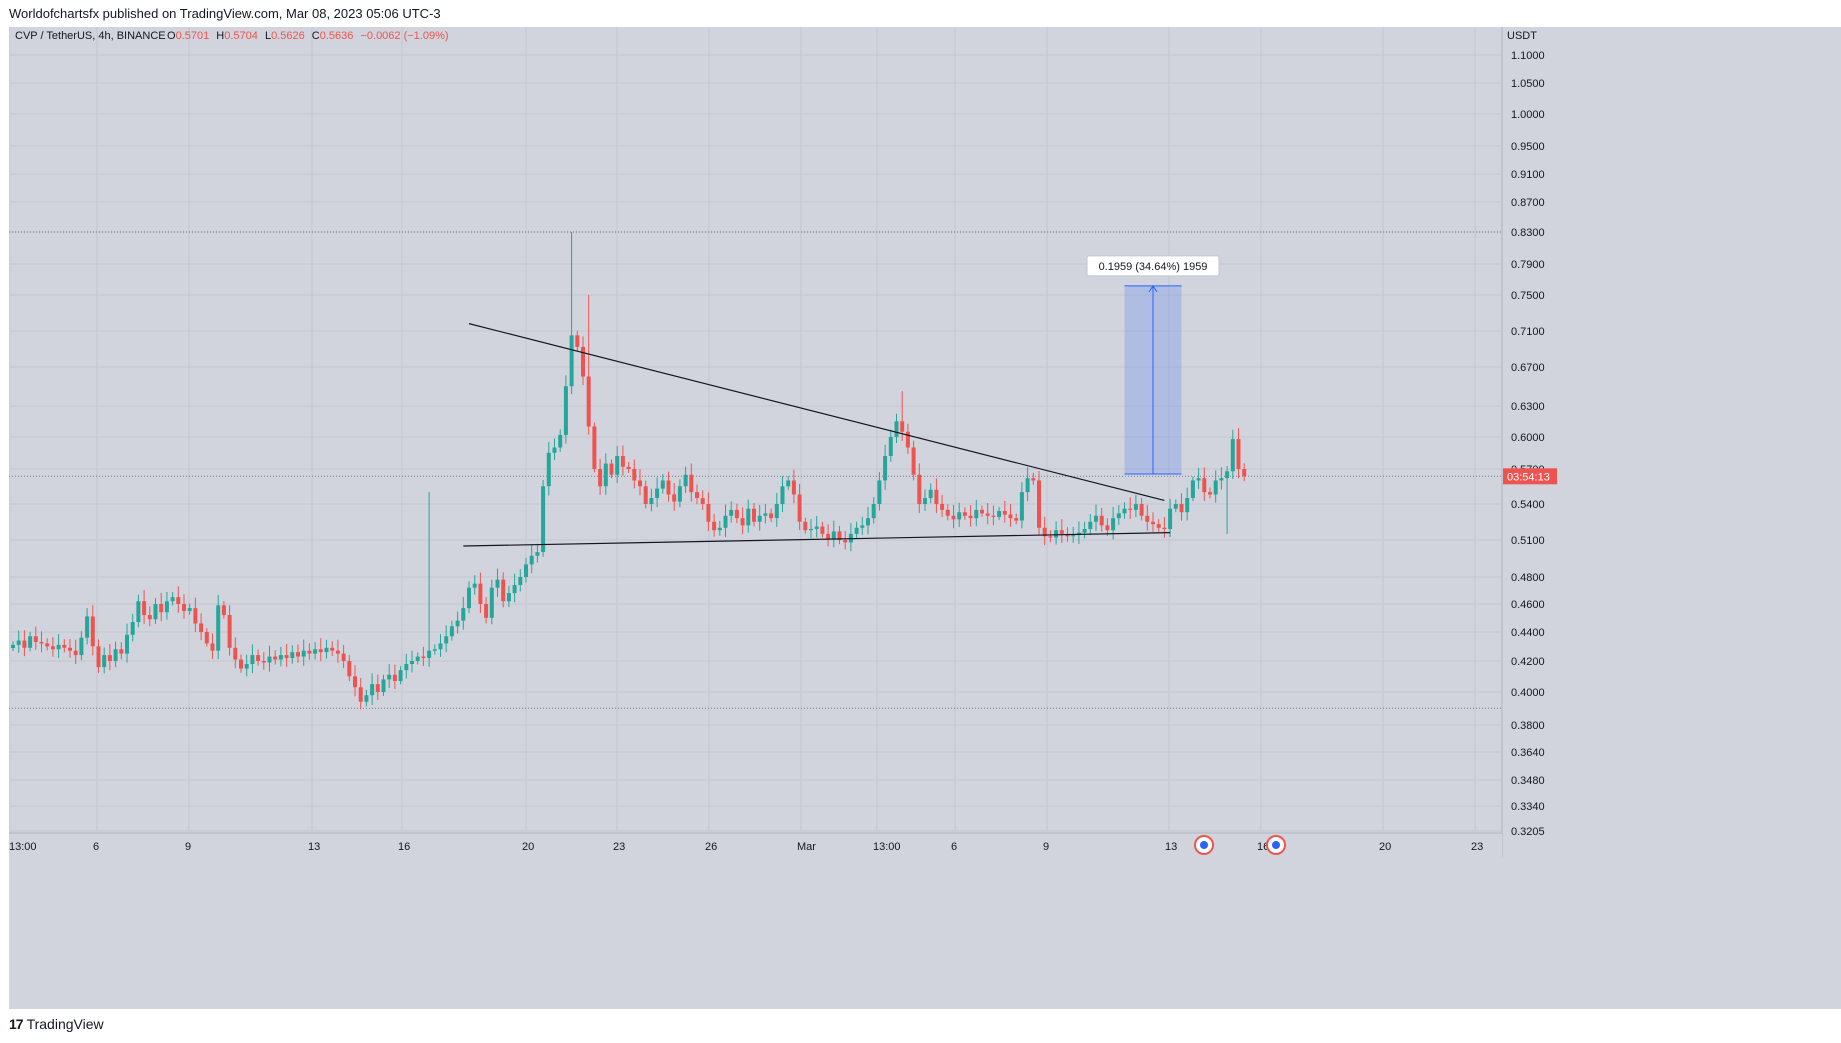 The width and height of the screenshot is (1841, 1043). I want to click on time-axis-bg, so click(755, 846).